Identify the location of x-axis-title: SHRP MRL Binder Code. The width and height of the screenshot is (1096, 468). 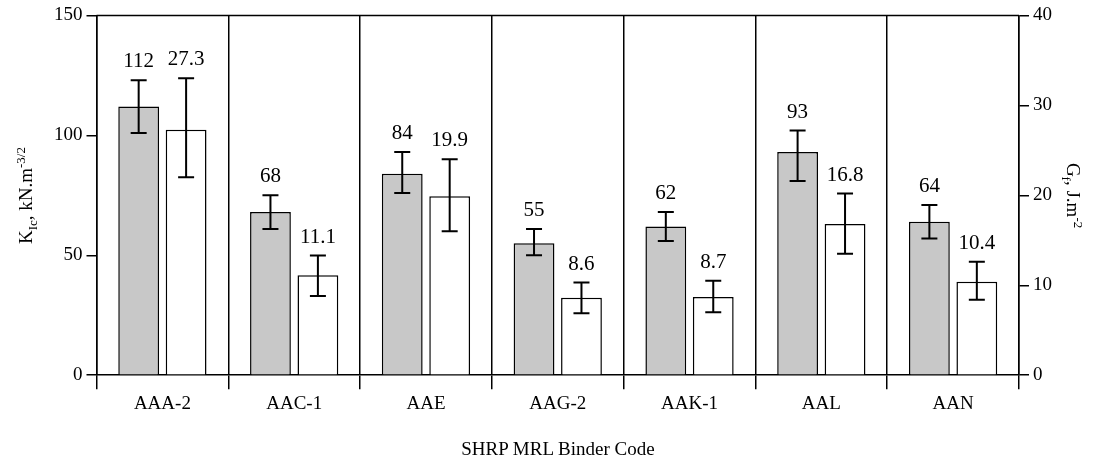
(558, 448).